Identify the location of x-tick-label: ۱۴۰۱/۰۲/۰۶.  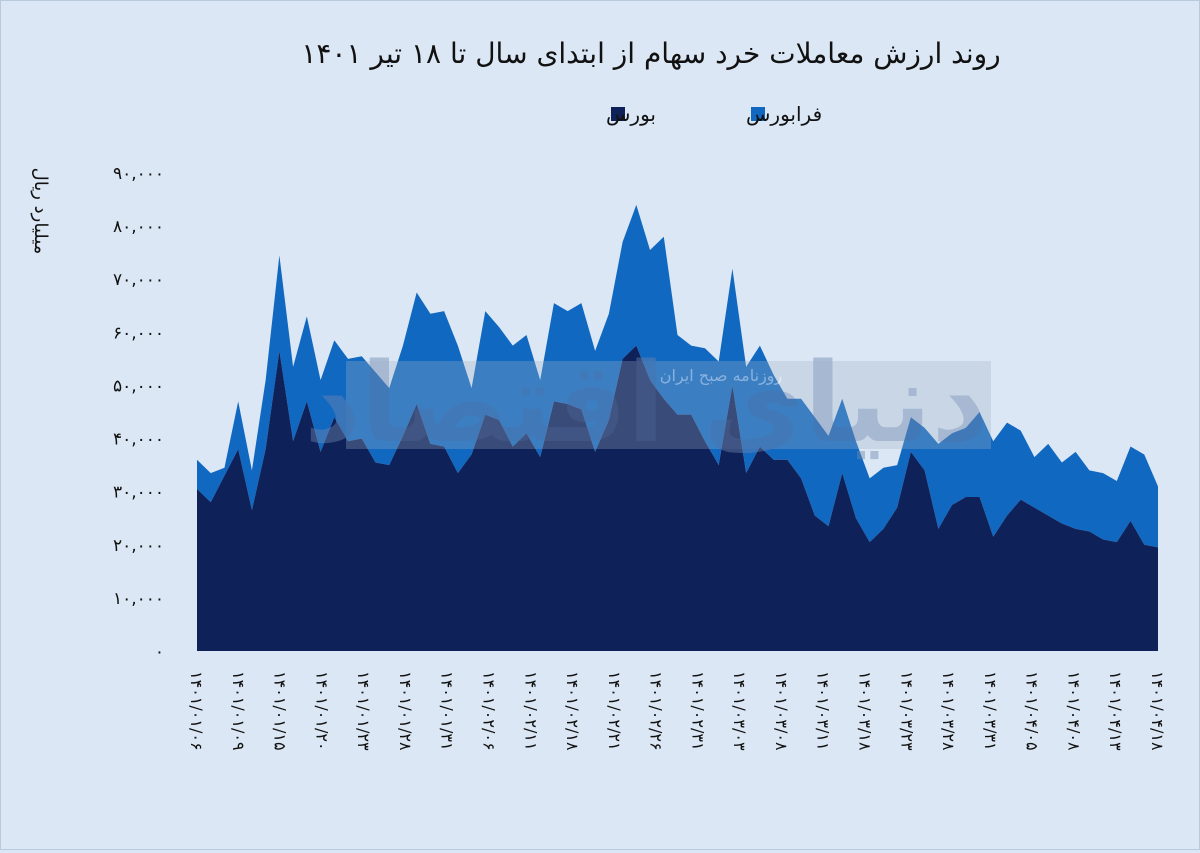
(489, 711).